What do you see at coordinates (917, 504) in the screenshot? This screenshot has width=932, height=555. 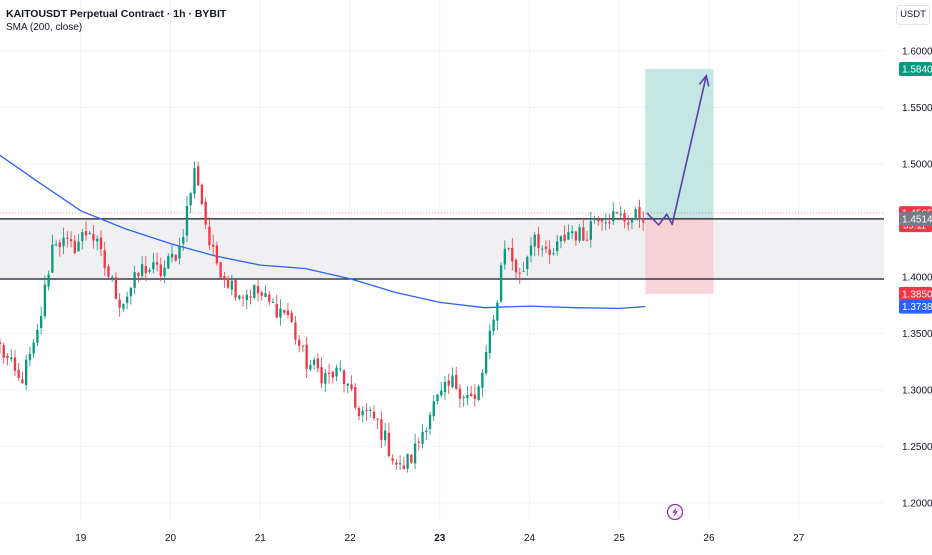 I see `price-tick-label: 1.2000` at bounding box center [917, 504].